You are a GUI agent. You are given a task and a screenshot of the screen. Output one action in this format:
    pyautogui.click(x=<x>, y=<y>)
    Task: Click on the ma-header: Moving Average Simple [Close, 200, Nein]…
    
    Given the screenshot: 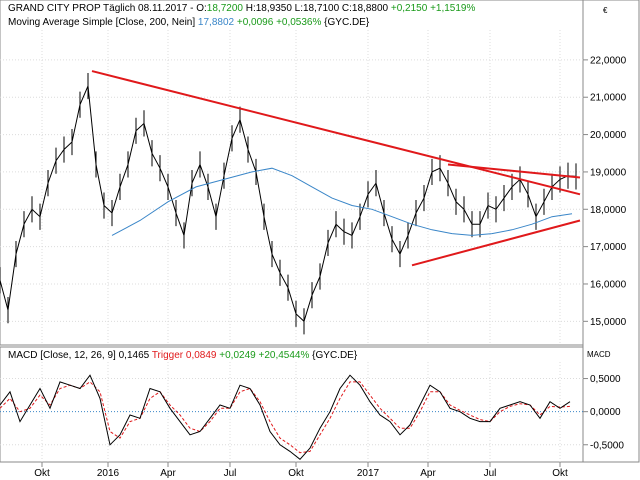 What is the action you would take?
    pyautogui.click(x=189, y=22)
    